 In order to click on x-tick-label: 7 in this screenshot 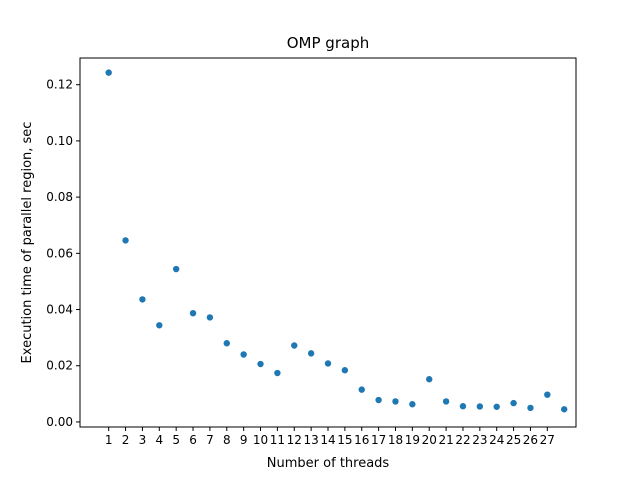, I will do `click(210, 440)`.